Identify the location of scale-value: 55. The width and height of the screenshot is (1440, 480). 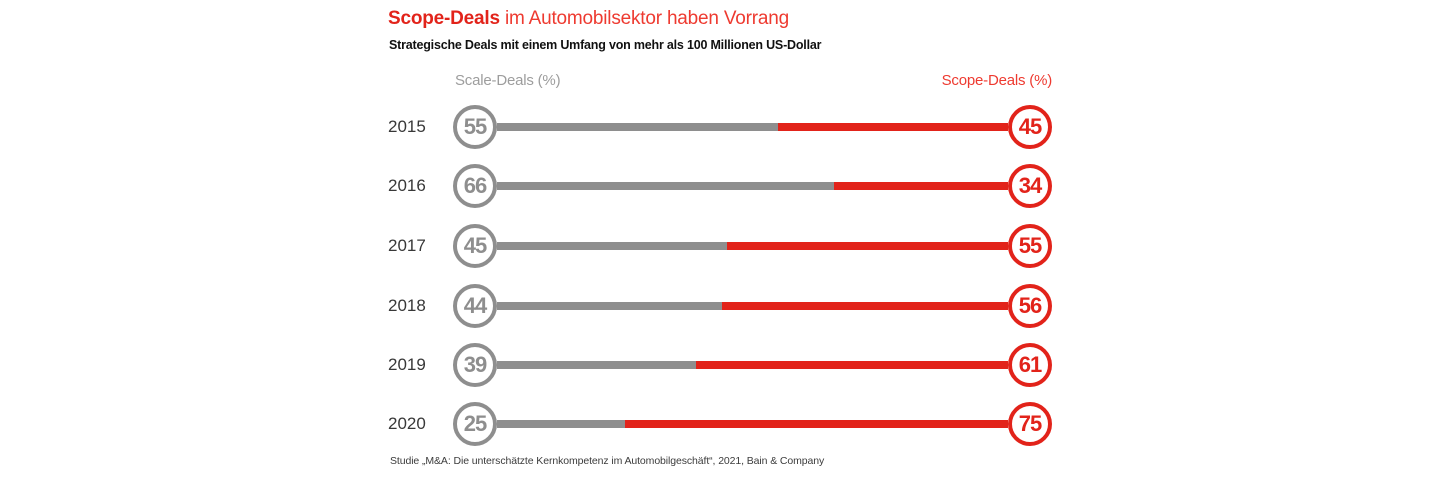
(475, 126).